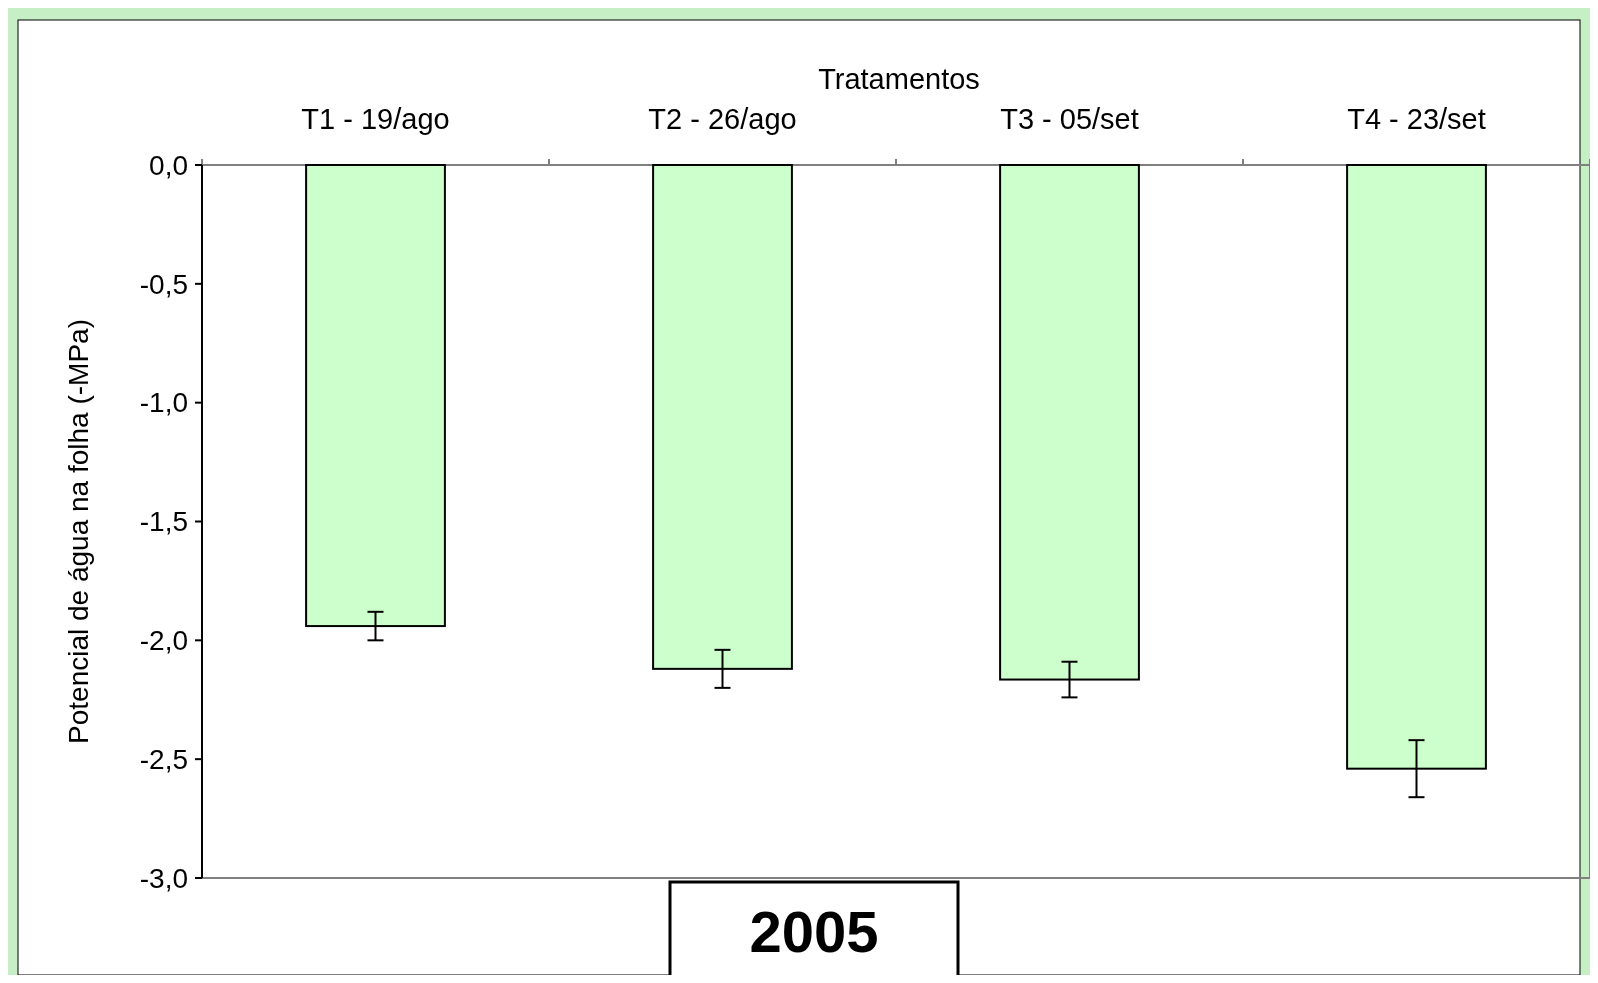 The image size is (1598, 983). I want to click on x-axis-title: Tratamentos, so click(899, 79).